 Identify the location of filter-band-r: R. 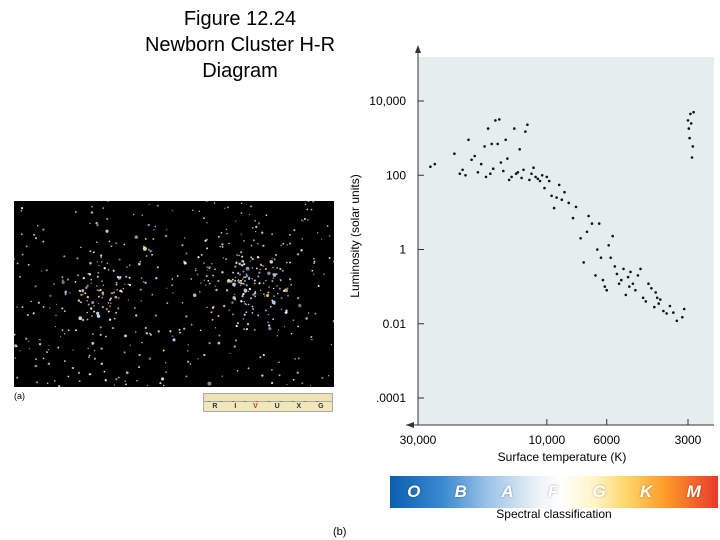
(215, 406).